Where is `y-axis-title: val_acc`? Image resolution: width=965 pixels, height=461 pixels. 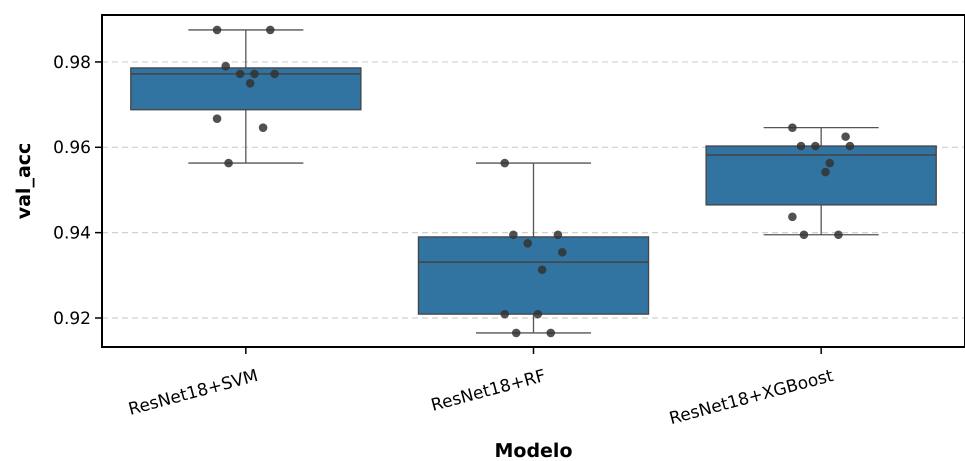 y-axis-title: val_acc is located at coordinates (24, 181).